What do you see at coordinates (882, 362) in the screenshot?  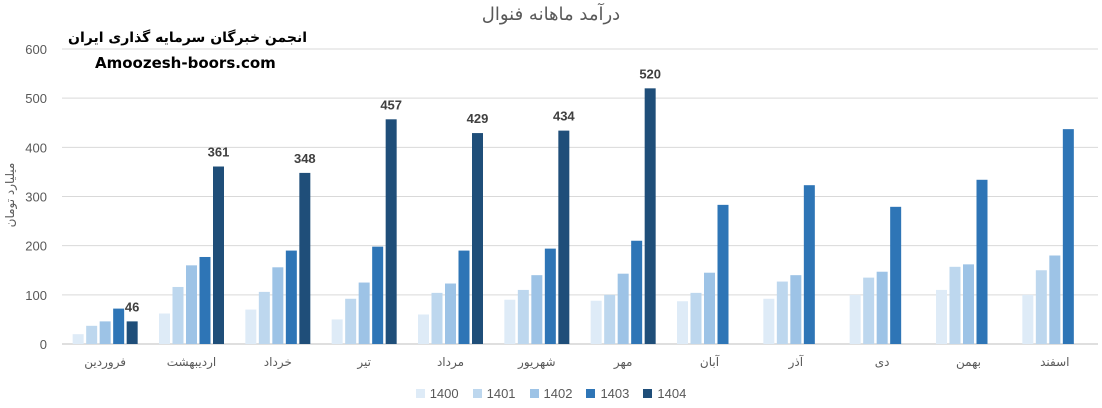 I see `x-tick-label: دی` at bounding box center [882, 362].